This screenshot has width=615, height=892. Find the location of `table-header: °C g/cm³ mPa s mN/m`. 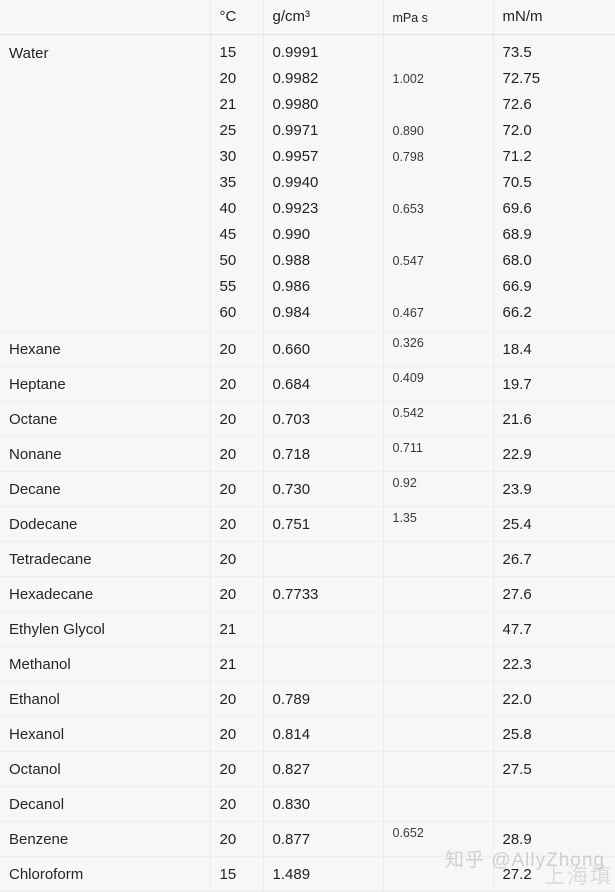

table-header: °C g/cm³ mPa s mN/m is located at coordinates (307, 17).